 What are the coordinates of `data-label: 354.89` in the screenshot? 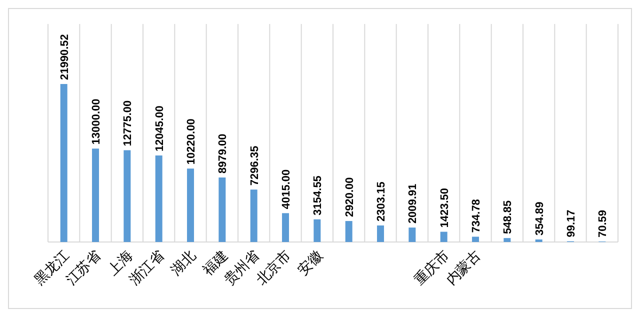 It's located at (540, 219).